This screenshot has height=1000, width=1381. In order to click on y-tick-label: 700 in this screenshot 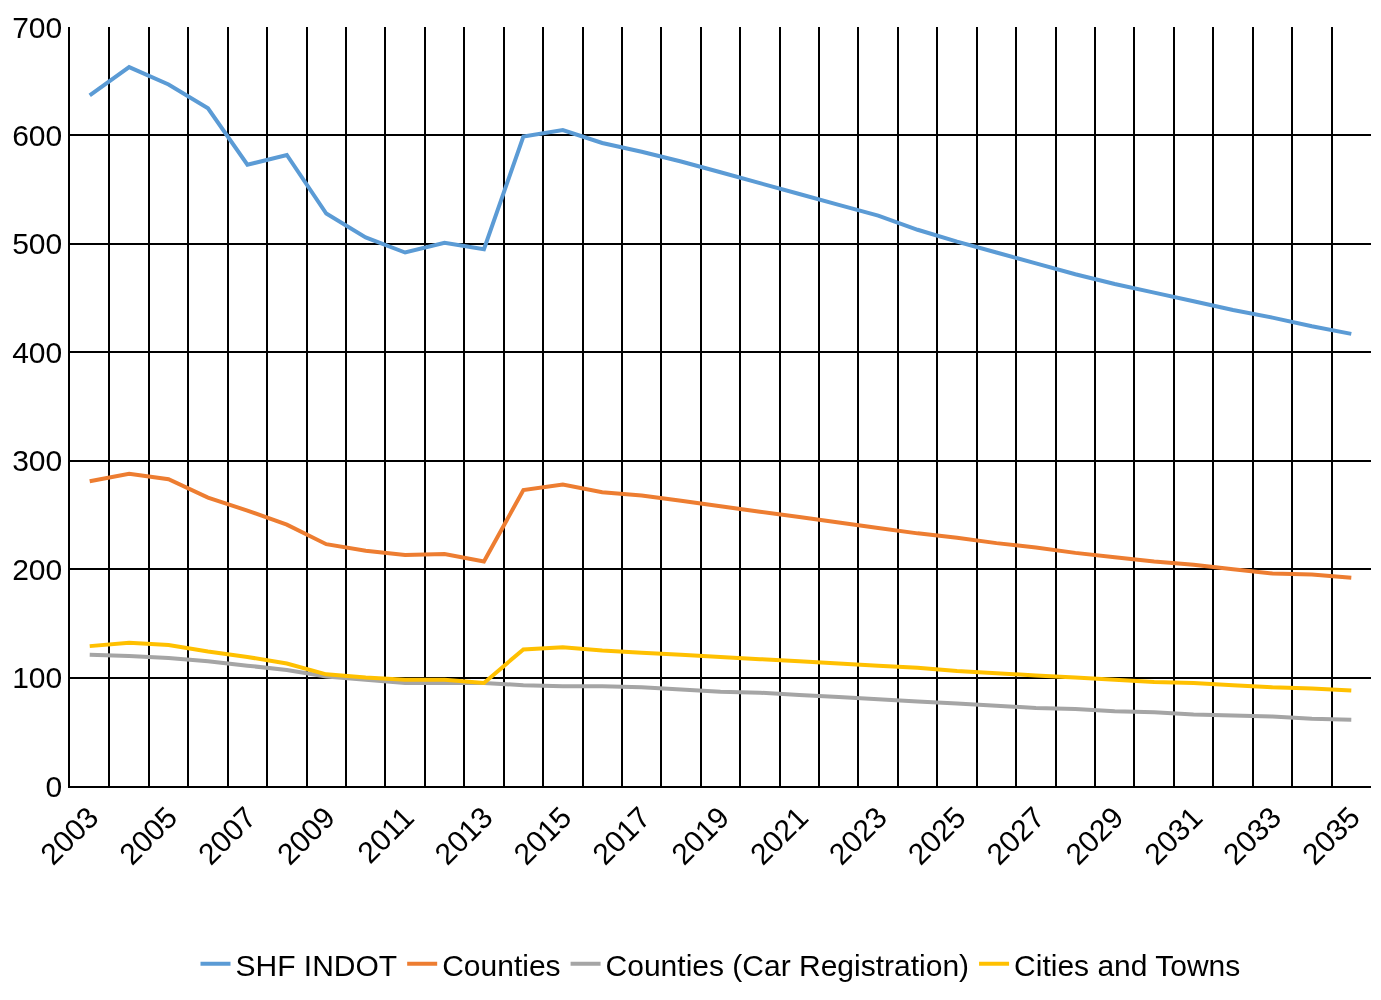, I will do `click(37, 27)`.